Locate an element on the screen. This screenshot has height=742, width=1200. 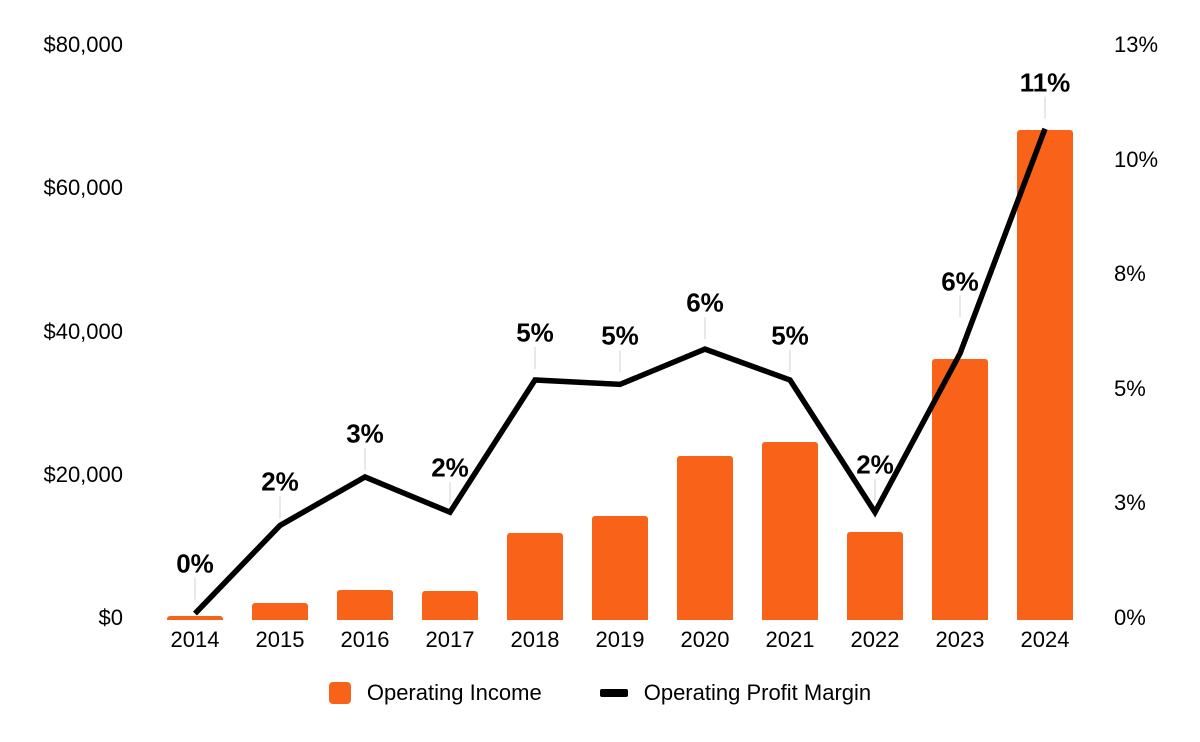
margin-label-2018: 5% is located at coordinates (535, 332).